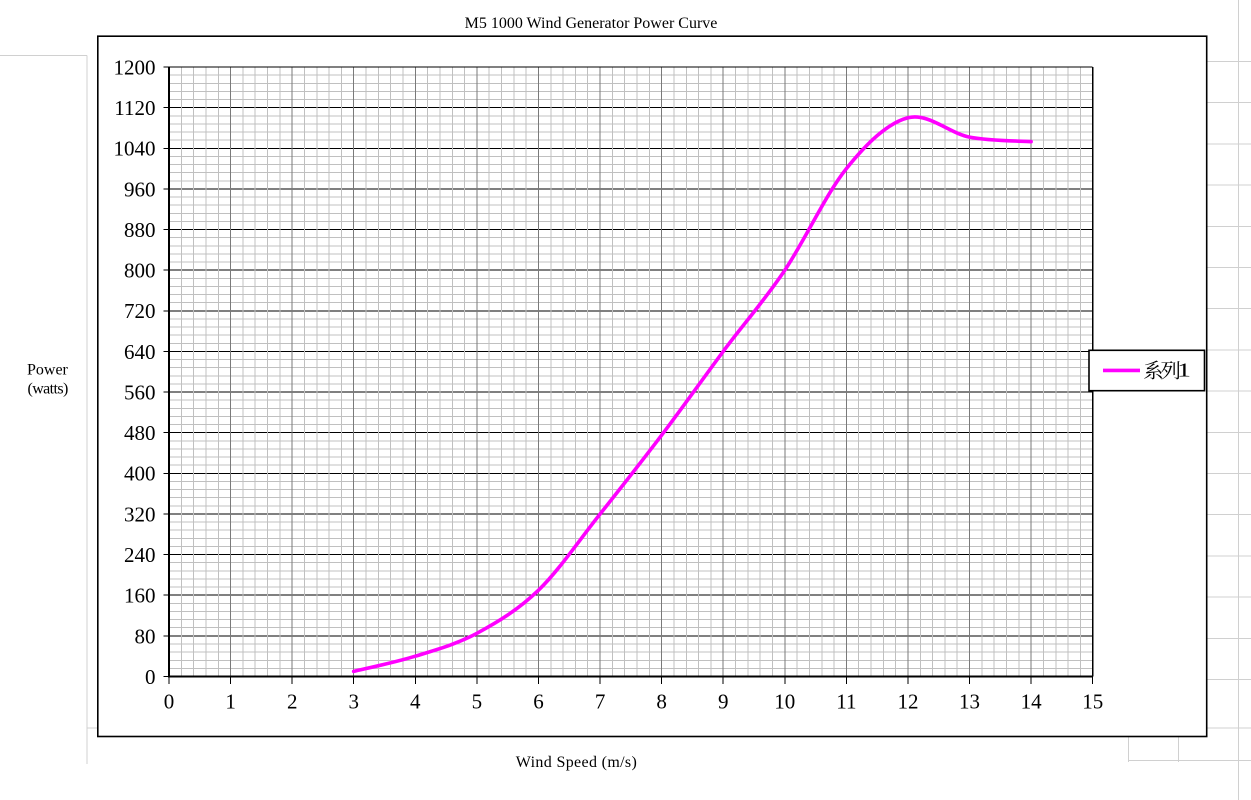  What do you see at coordinates (140, 433) in the screenshot?
I see `svg-text: 480` at bounding box center [140, 433].